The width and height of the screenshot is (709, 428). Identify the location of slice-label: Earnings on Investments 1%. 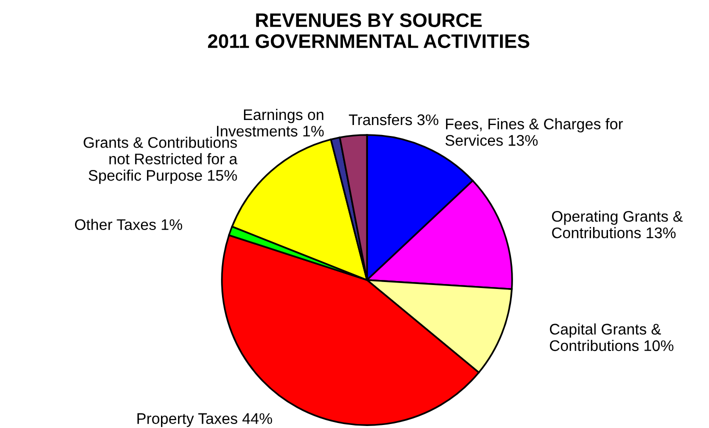
(270, 122).